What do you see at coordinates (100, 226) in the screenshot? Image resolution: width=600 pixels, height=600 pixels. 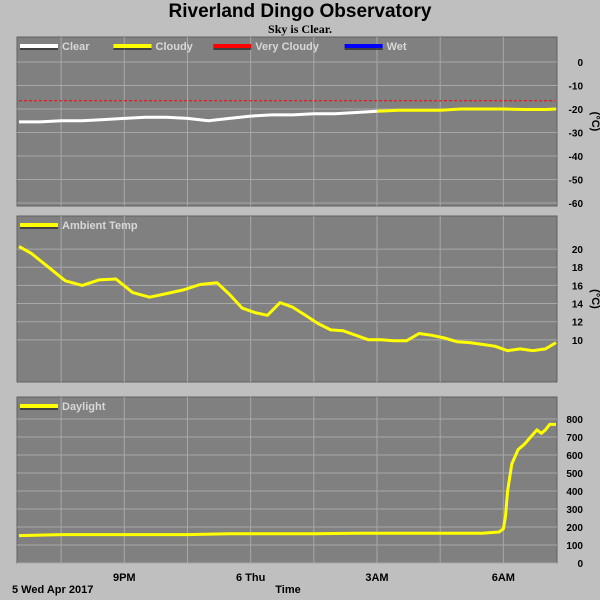 I see `legend-label: Ambient Temp` at bounding box center [100, 226].